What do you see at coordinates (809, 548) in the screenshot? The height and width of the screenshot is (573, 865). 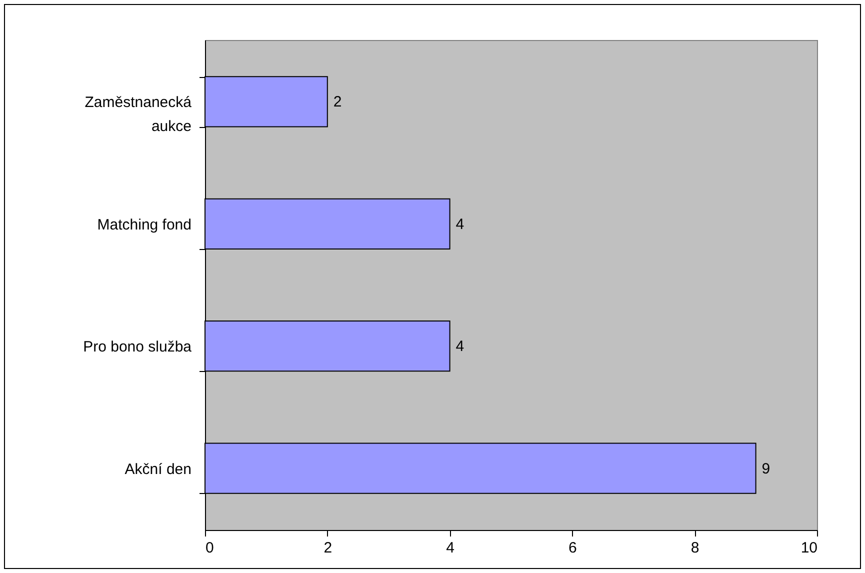 I see `x-tick-label: 10` at bounding box center [809, 548].